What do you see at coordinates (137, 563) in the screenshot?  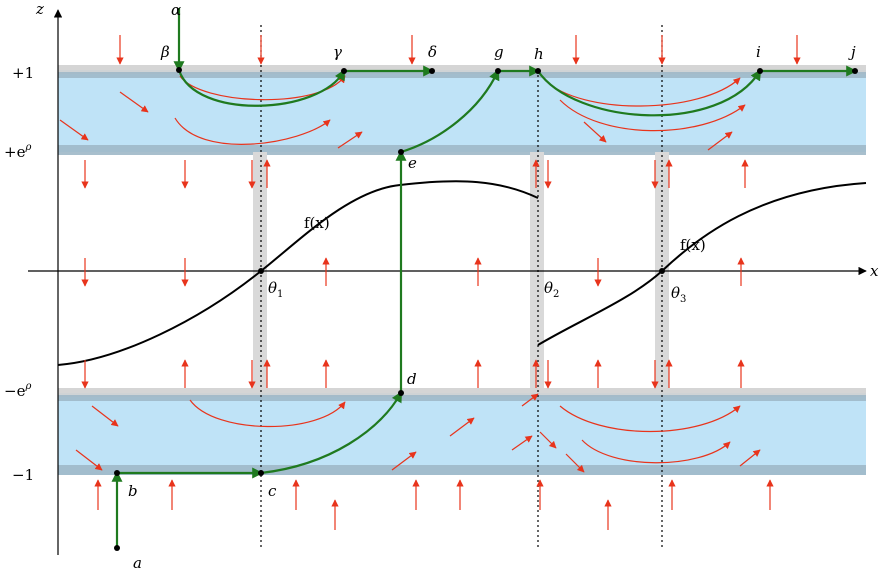 I see `point-a: a` at bounding box center [137, 563].